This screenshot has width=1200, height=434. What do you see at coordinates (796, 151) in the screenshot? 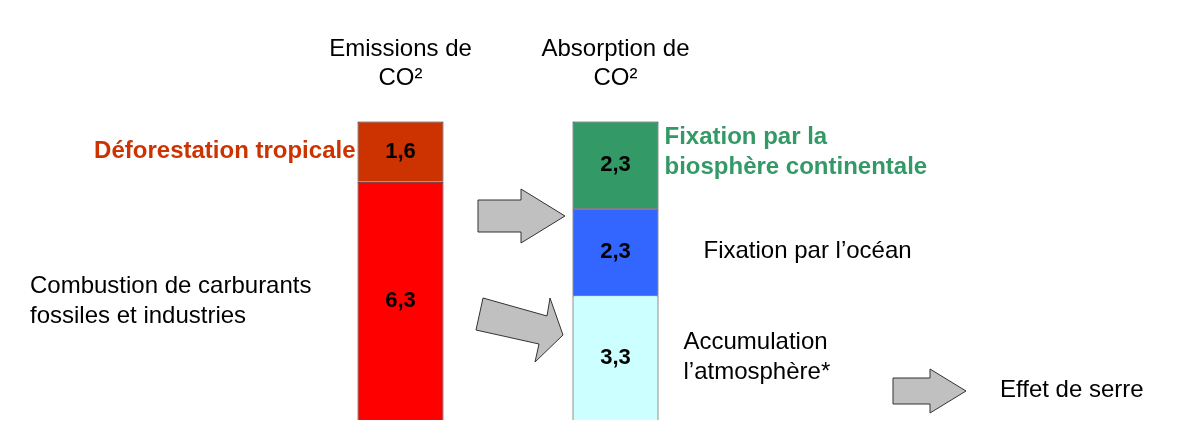
I see `series-label: Fixation par la biosphère continentale` at bounding box center [796, 151].